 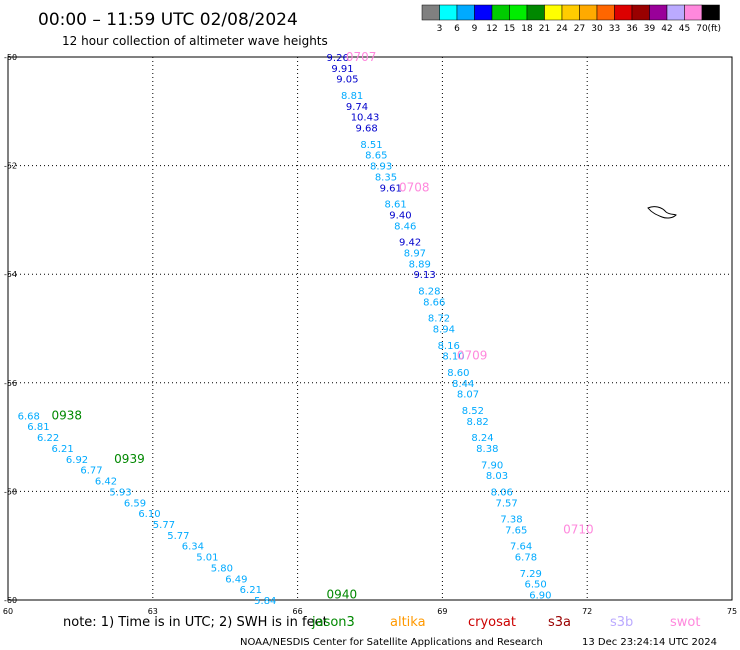 I want to click on color-scale-label: 24, so click(x=562, y=29).